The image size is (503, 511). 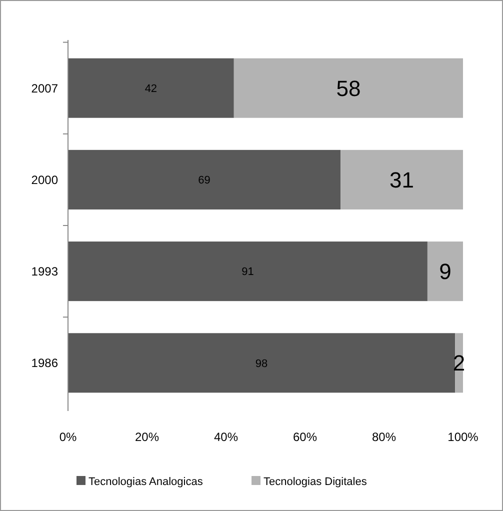 I want to click on data-label: 31, so click(x=402, y=179).